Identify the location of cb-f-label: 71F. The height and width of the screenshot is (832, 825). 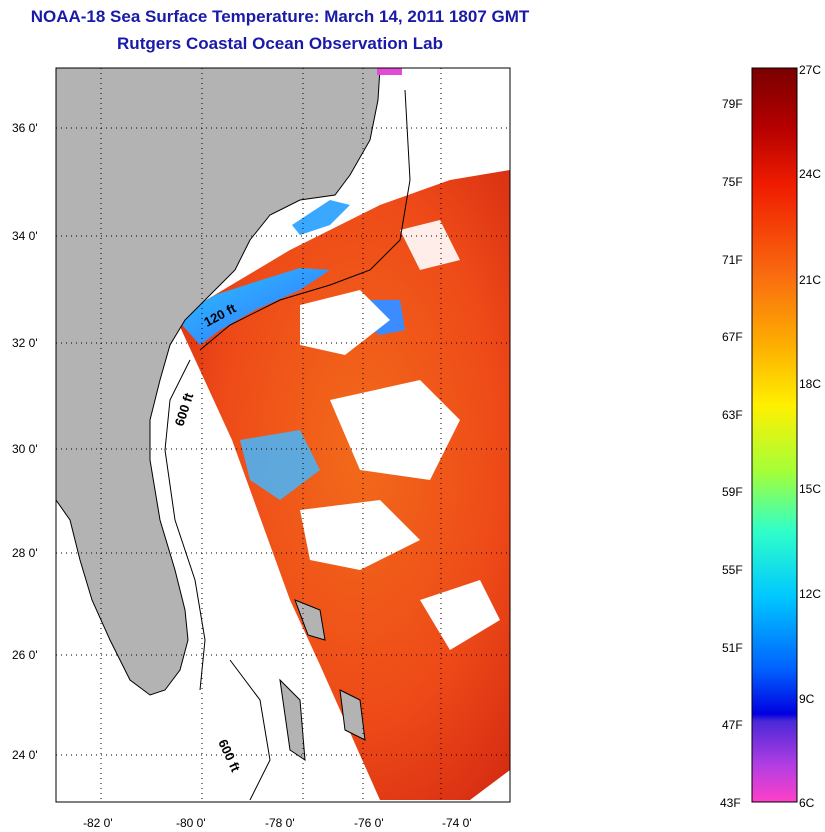
(732, 260).